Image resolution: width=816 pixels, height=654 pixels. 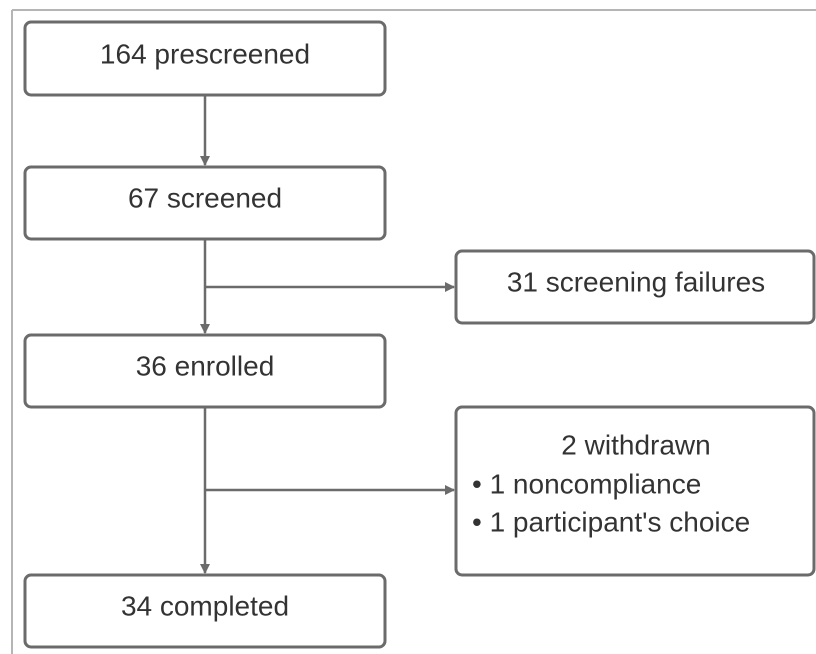 What do you see at coordinates (636, 281) in the screenshot?
I see `node-label: 31 screening failures` at bounding box center [636, 281].